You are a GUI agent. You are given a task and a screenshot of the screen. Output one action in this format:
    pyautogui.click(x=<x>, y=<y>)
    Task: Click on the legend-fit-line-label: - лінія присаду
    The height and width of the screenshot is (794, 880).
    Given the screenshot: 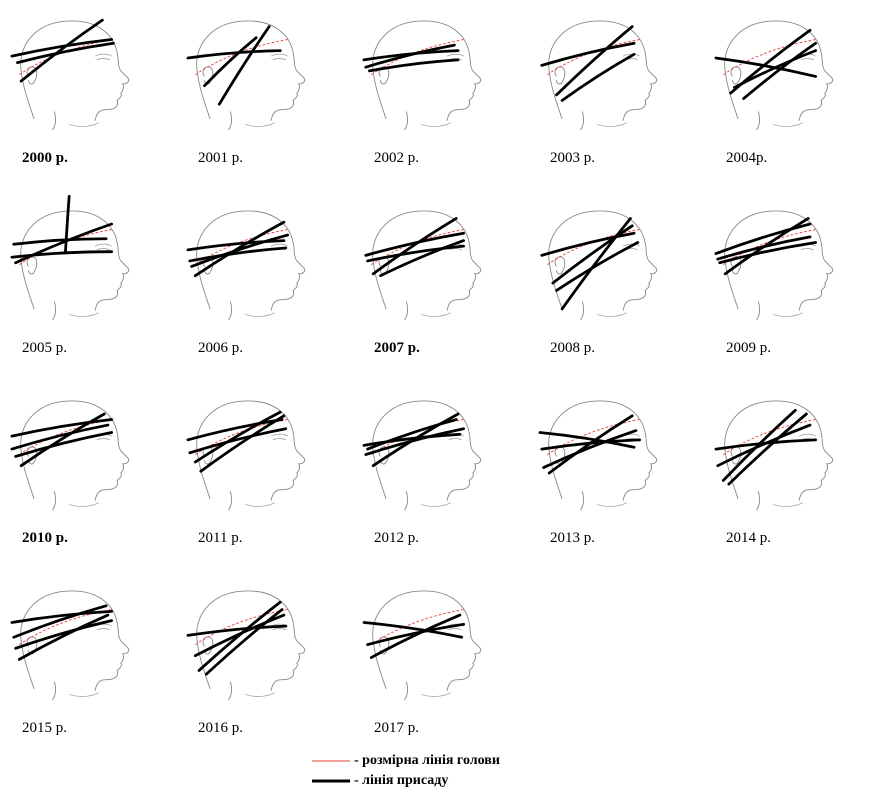 What is the action you would take?
    pyautogui.click(x=401, y=780)
    